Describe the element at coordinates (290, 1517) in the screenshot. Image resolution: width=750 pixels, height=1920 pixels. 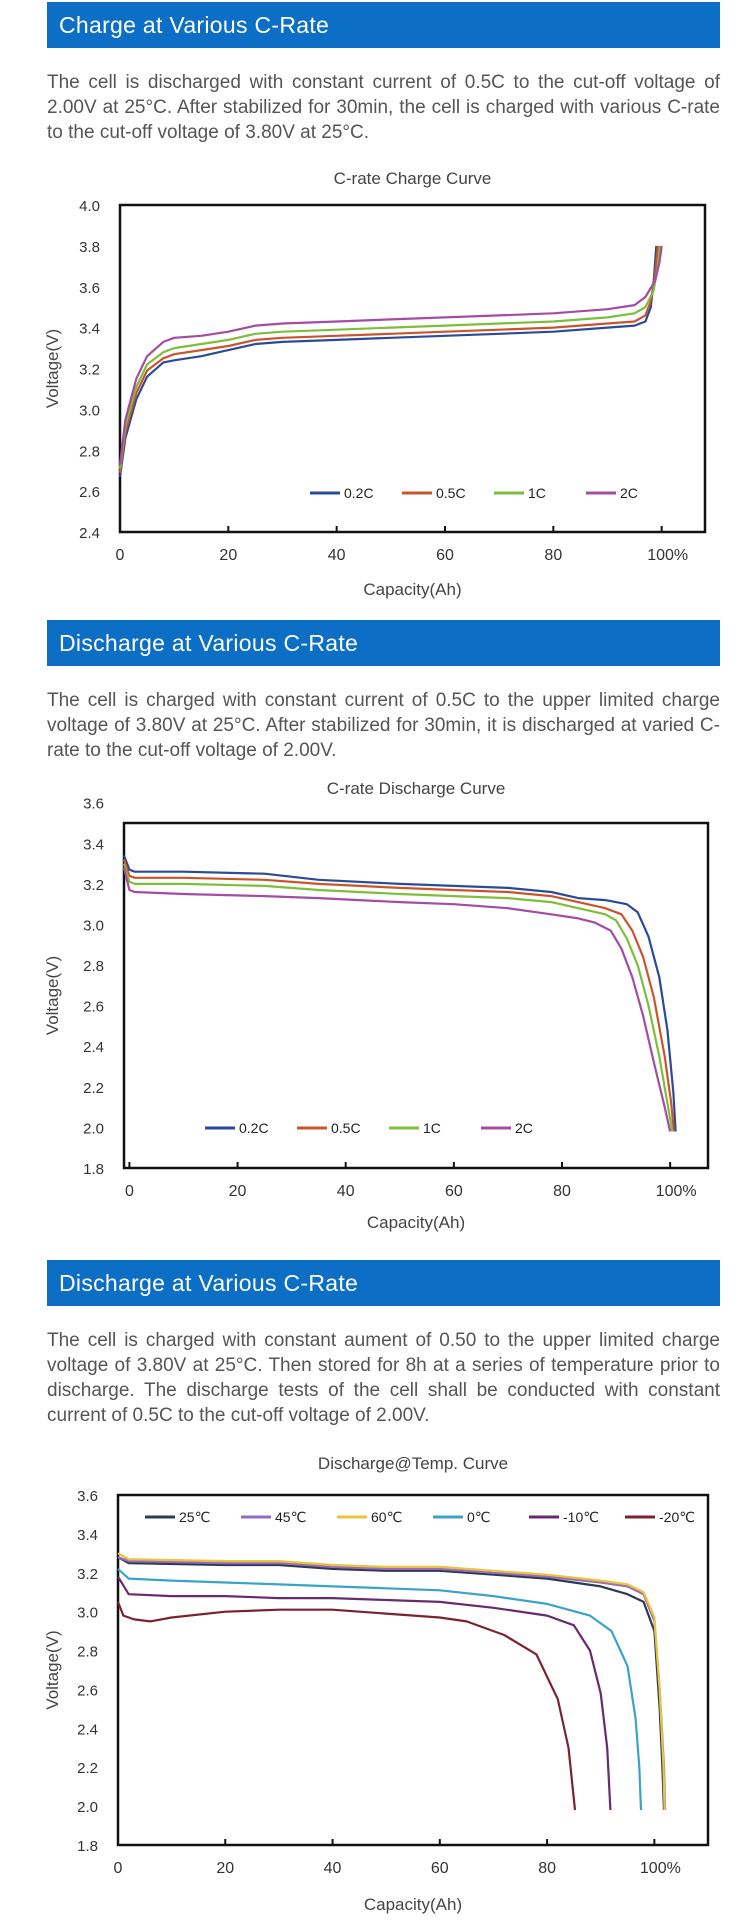
I see `legend-label: 45℃` at that location.